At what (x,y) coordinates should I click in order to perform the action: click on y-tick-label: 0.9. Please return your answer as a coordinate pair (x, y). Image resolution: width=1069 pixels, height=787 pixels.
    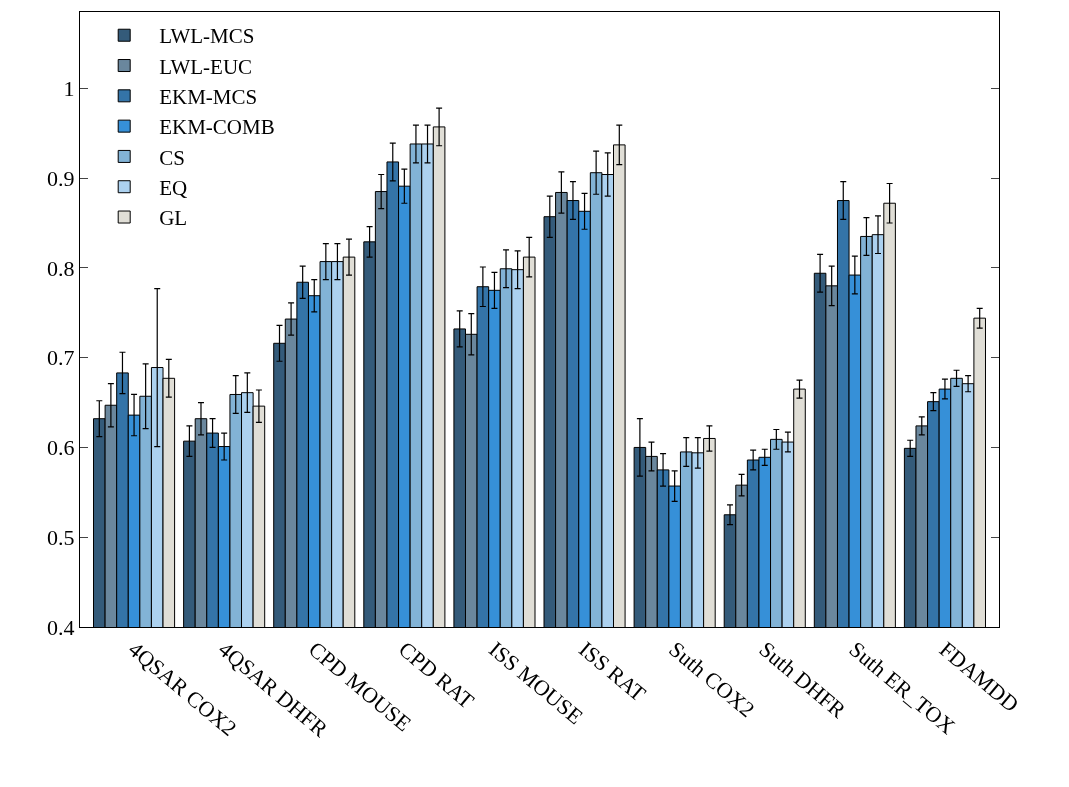
    Looking at the image, I should click on (61, 178).